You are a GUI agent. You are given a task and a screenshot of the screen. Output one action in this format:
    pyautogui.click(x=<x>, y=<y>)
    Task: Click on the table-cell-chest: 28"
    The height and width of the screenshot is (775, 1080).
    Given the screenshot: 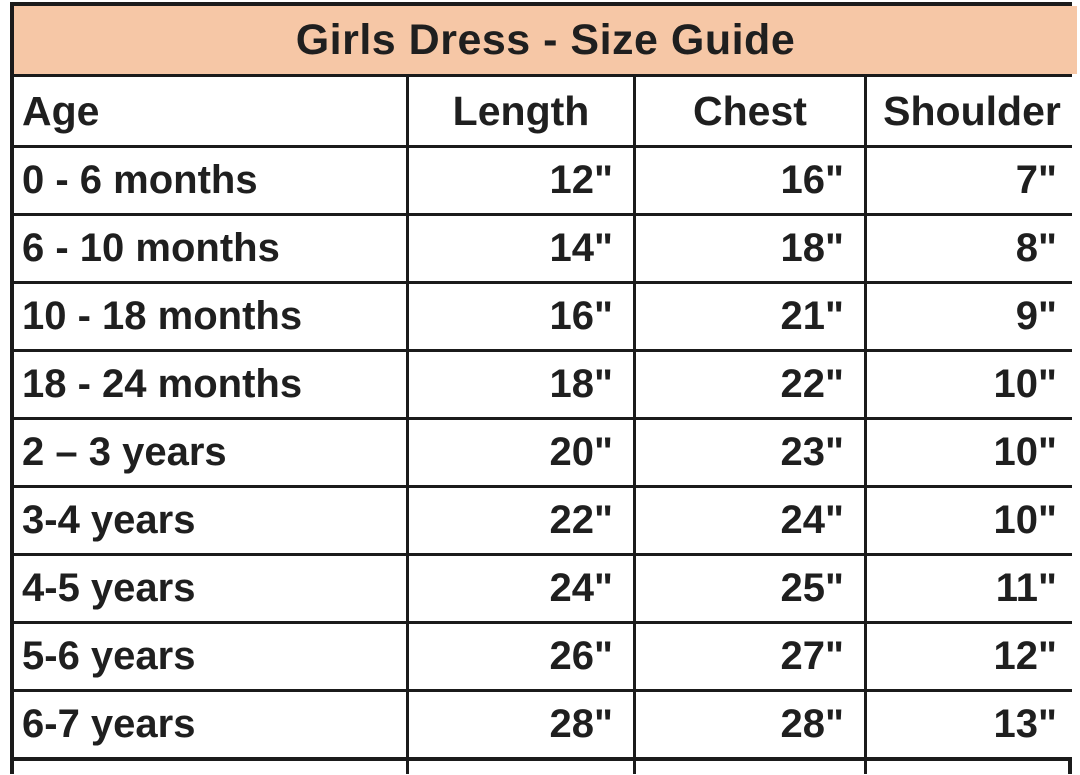 What is the action you would take?
    pyautogui.click(x=750, y=724)
    